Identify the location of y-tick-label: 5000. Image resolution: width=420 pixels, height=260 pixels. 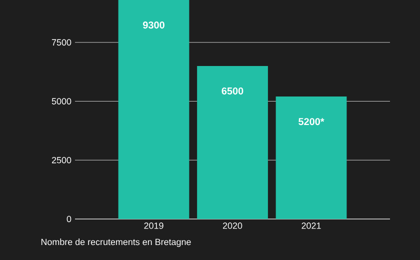
(62, 101).